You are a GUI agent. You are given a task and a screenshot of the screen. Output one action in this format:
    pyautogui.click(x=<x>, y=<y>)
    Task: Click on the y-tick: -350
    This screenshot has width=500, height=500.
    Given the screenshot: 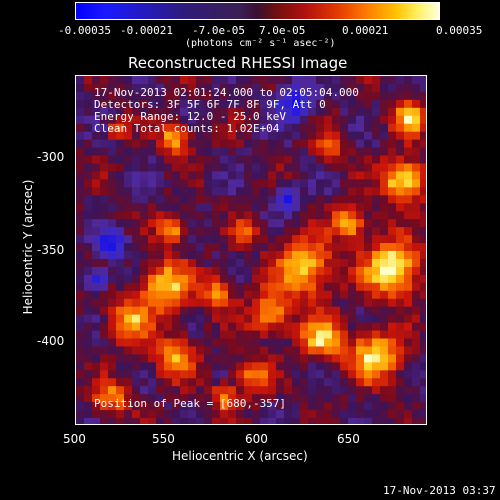 What is the action you would take?
    pyautogui.click(x=51, y=250)
    